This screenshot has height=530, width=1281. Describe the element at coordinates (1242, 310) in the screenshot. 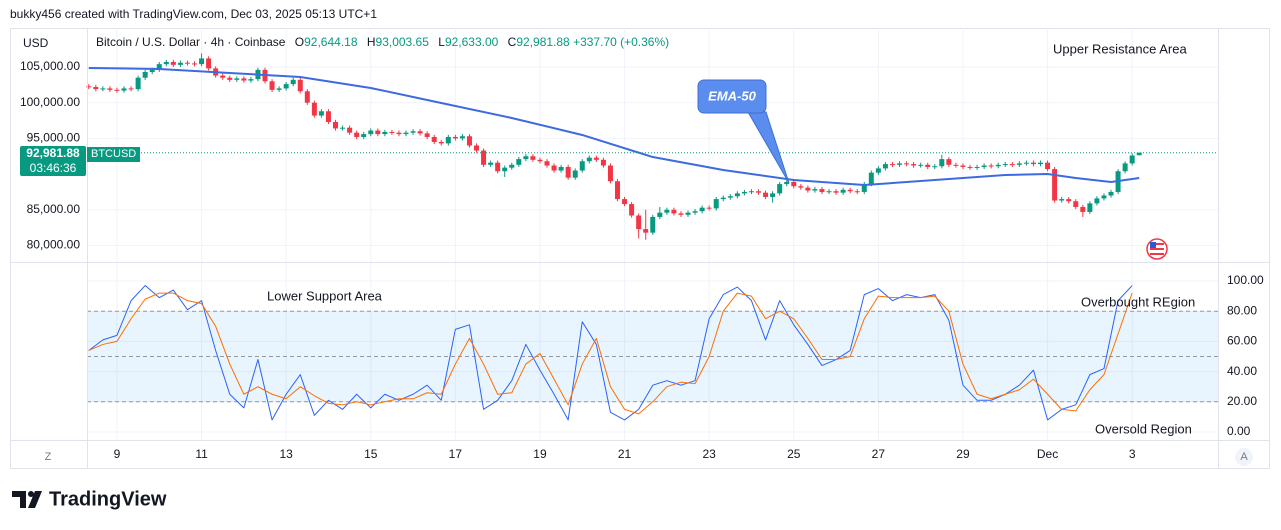

I see `y-tick-label: 80.00` at that location.